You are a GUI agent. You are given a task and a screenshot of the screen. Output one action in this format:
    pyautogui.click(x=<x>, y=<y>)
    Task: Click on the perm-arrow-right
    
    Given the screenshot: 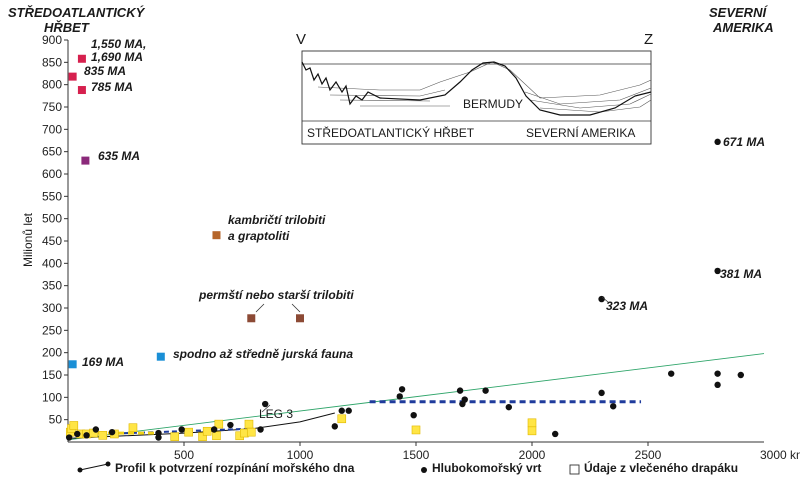 What is the action you would take?
    pyautogui.click(x=296, y=308)
    